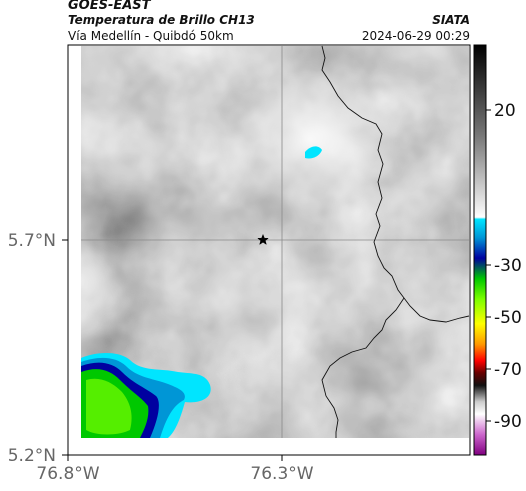 The height and width of the screenshot is (491, 526). Describe the element at coordinates (313, 152) in the screenshot. I see `cold-cloud-spot` at that location.